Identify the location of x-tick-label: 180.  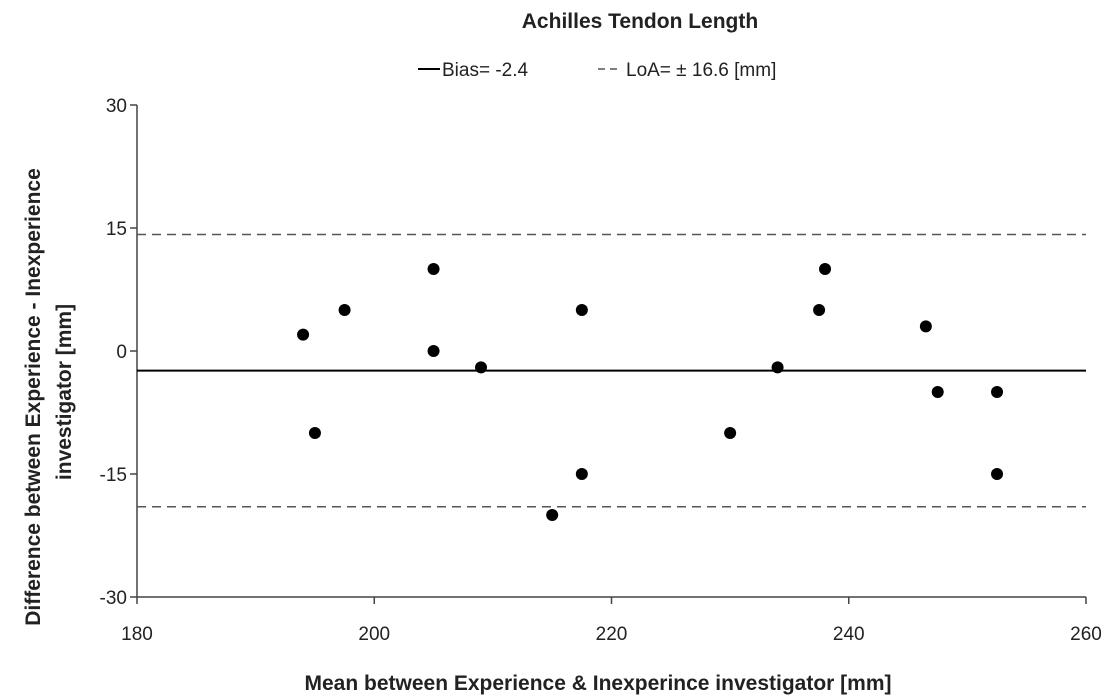
(137, 634).